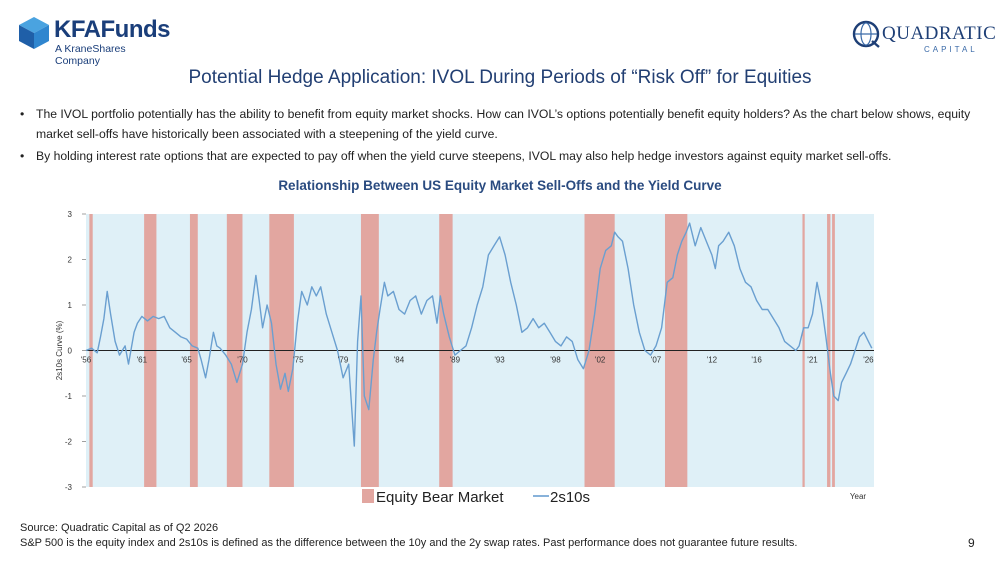 This screenshot has width=1000, height=563. I want to click on y-tick-label: -1, so click(69, 396).